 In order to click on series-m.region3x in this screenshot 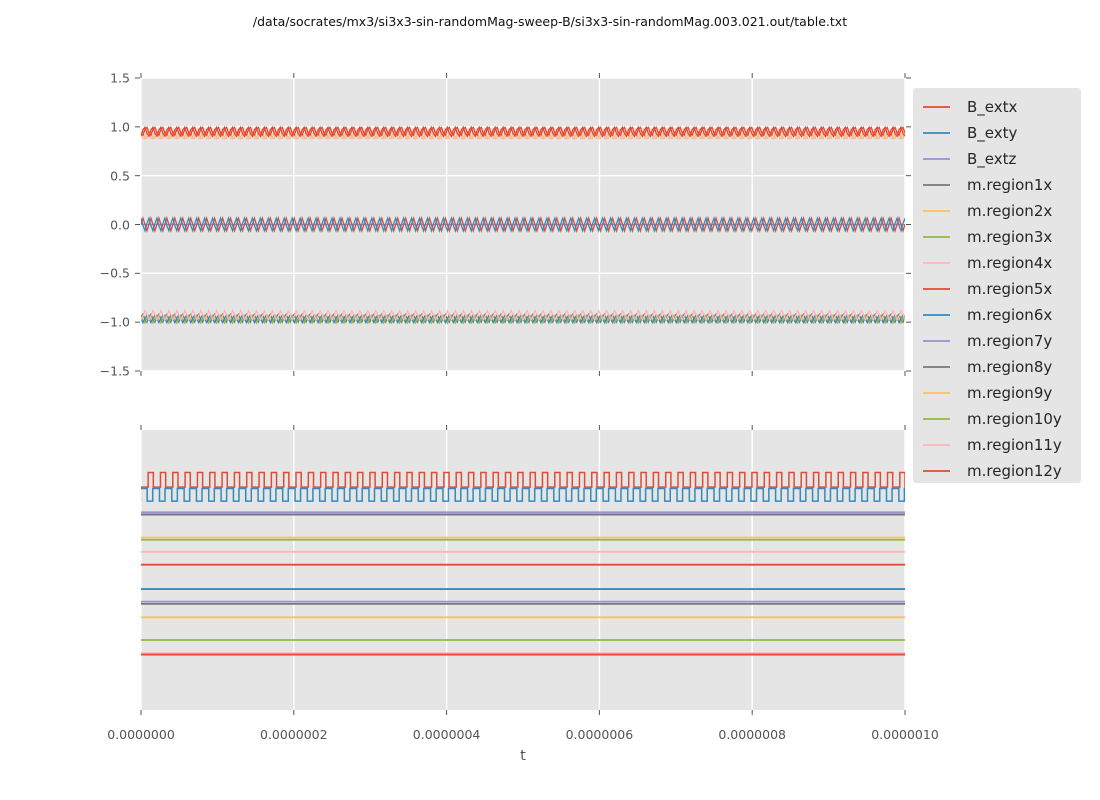, I will do `click(523, 319)`.